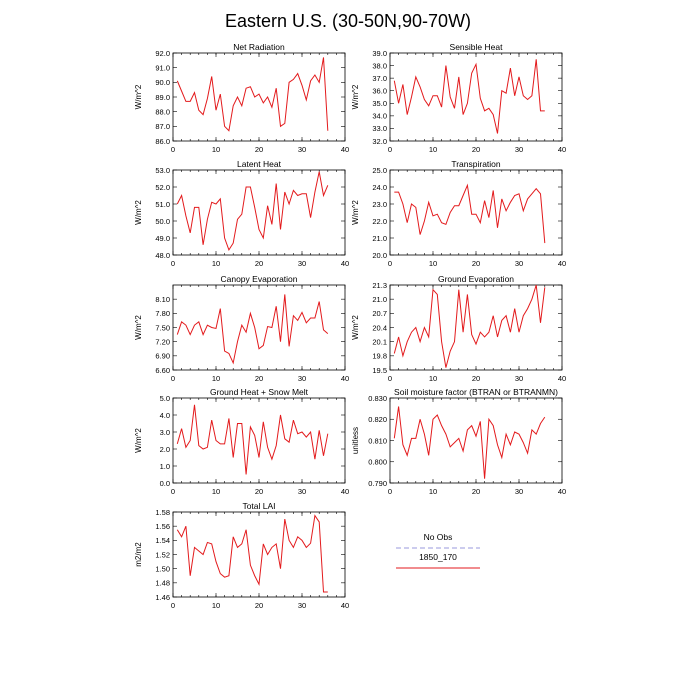 The width and height of the screenshot is (700, 700). I want to click on y-tick-label: 1.56, so click(162, 526).